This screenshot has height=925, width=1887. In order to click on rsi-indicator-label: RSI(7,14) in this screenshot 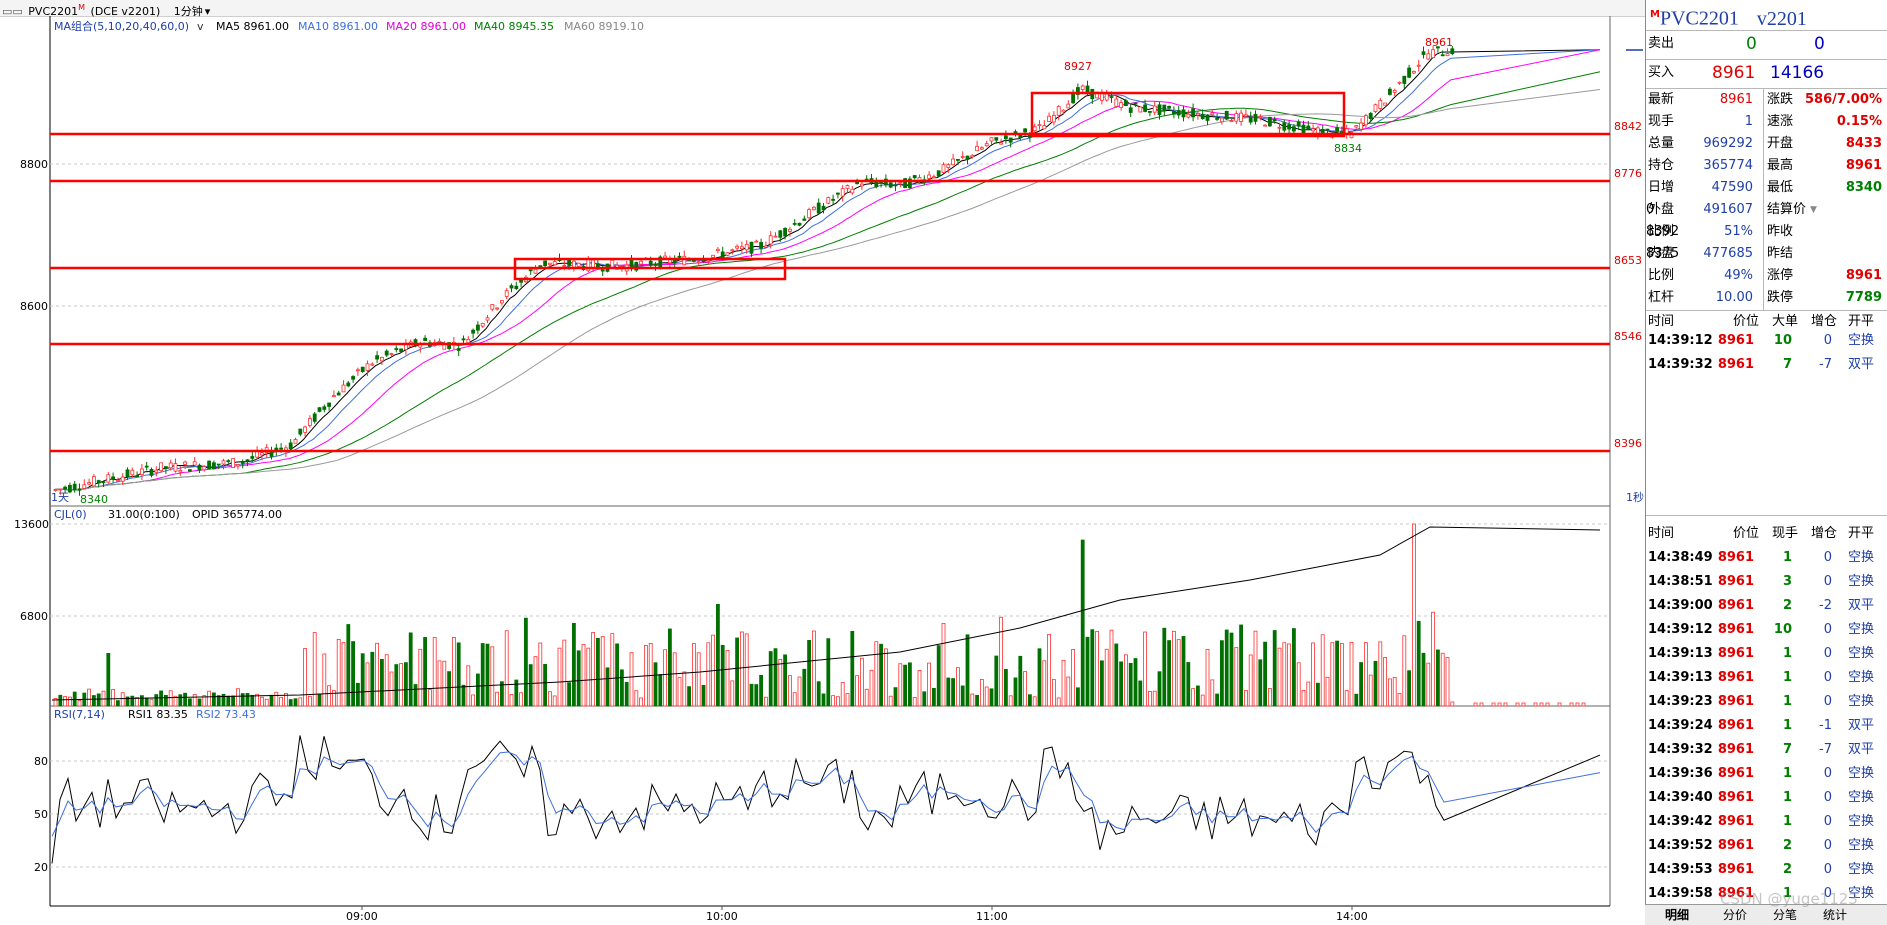, I will do `click(79, 714)`.